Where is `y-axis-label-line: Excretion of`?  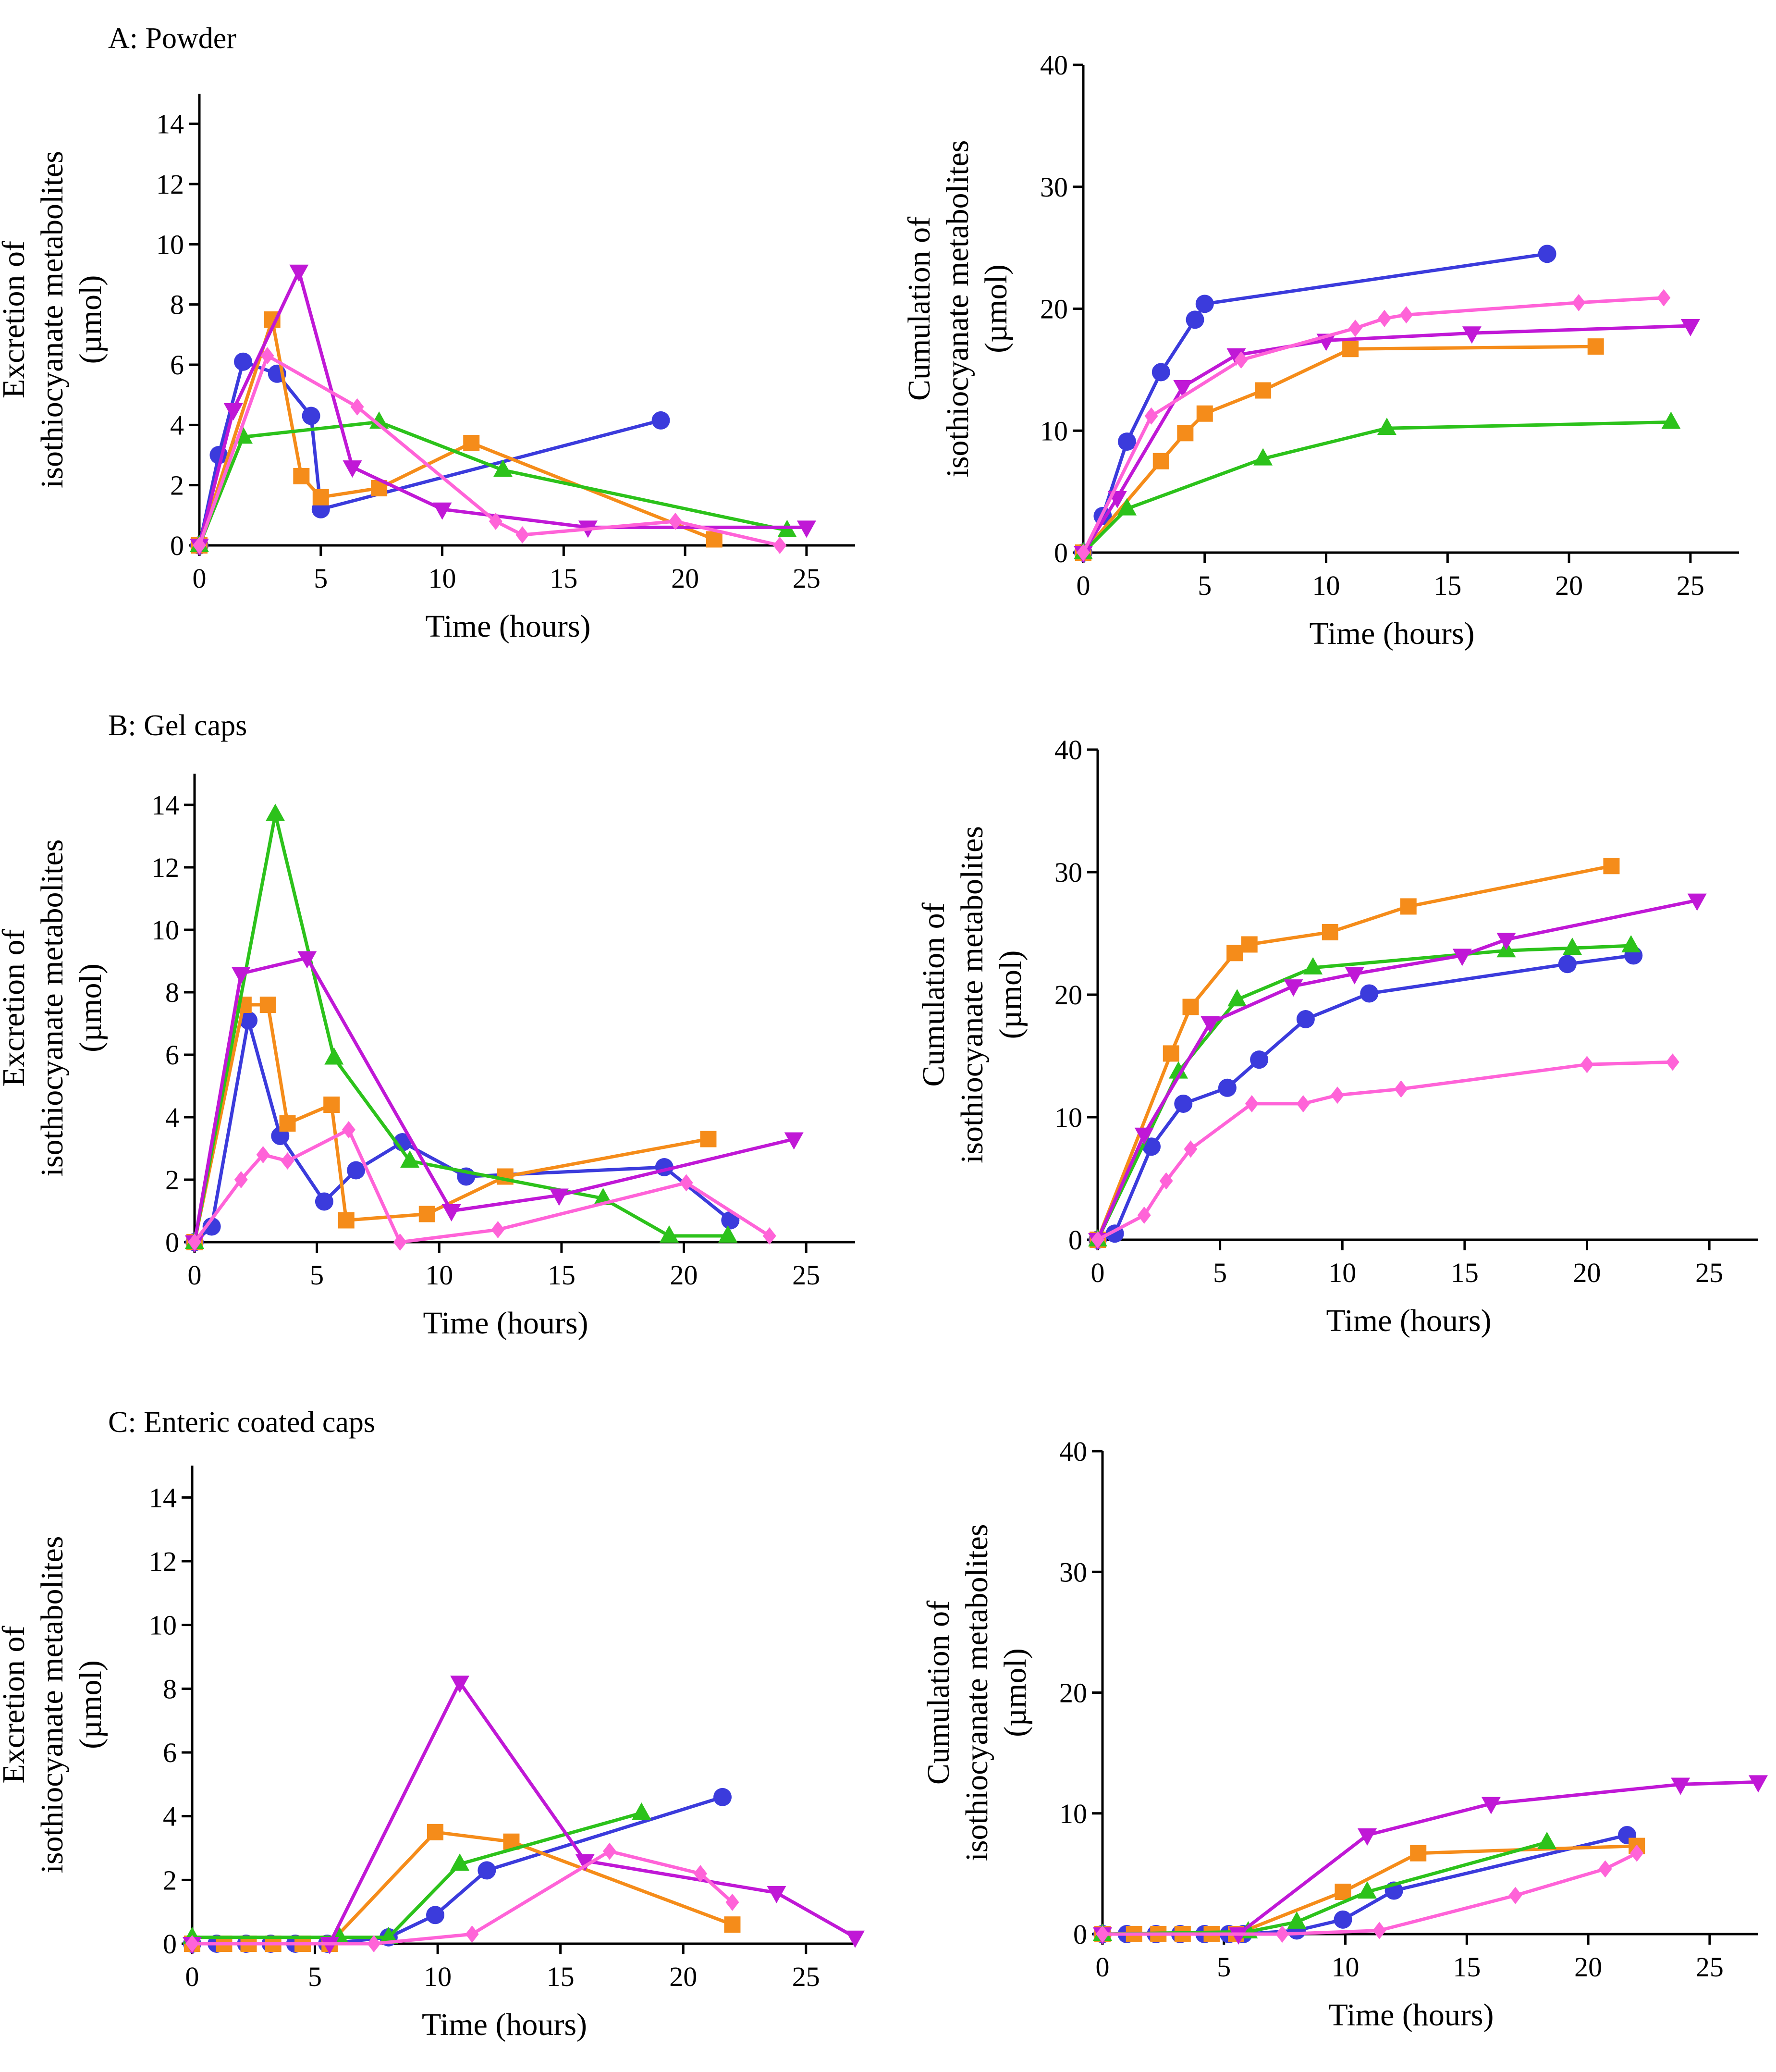 y-axis-label-line: Excretion of is located at coordinates (15, 319).